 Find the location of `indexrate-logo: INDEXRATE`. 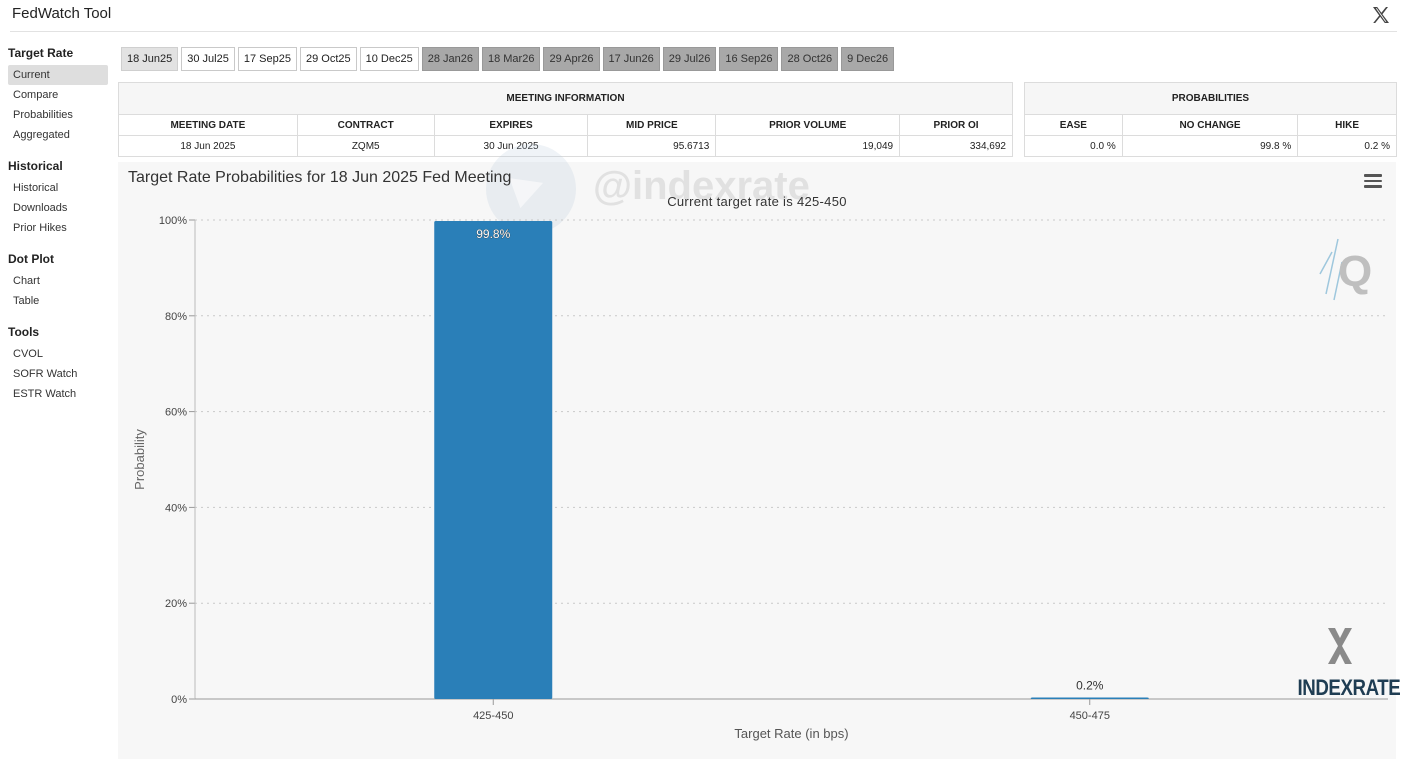

indexrate-logo: INDEXRATE is located at coordinates (1345, 663).